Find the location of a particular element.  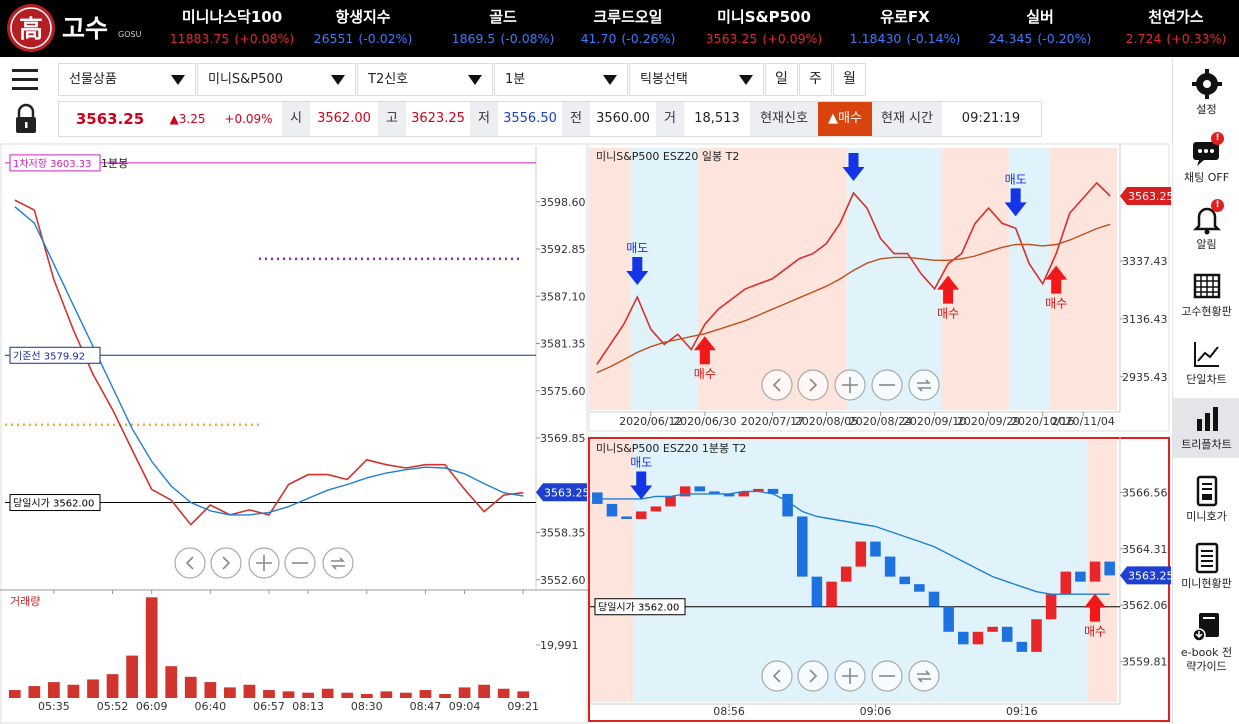

sidebar-item: 단일차트 is located at coordinates (1206, 363).